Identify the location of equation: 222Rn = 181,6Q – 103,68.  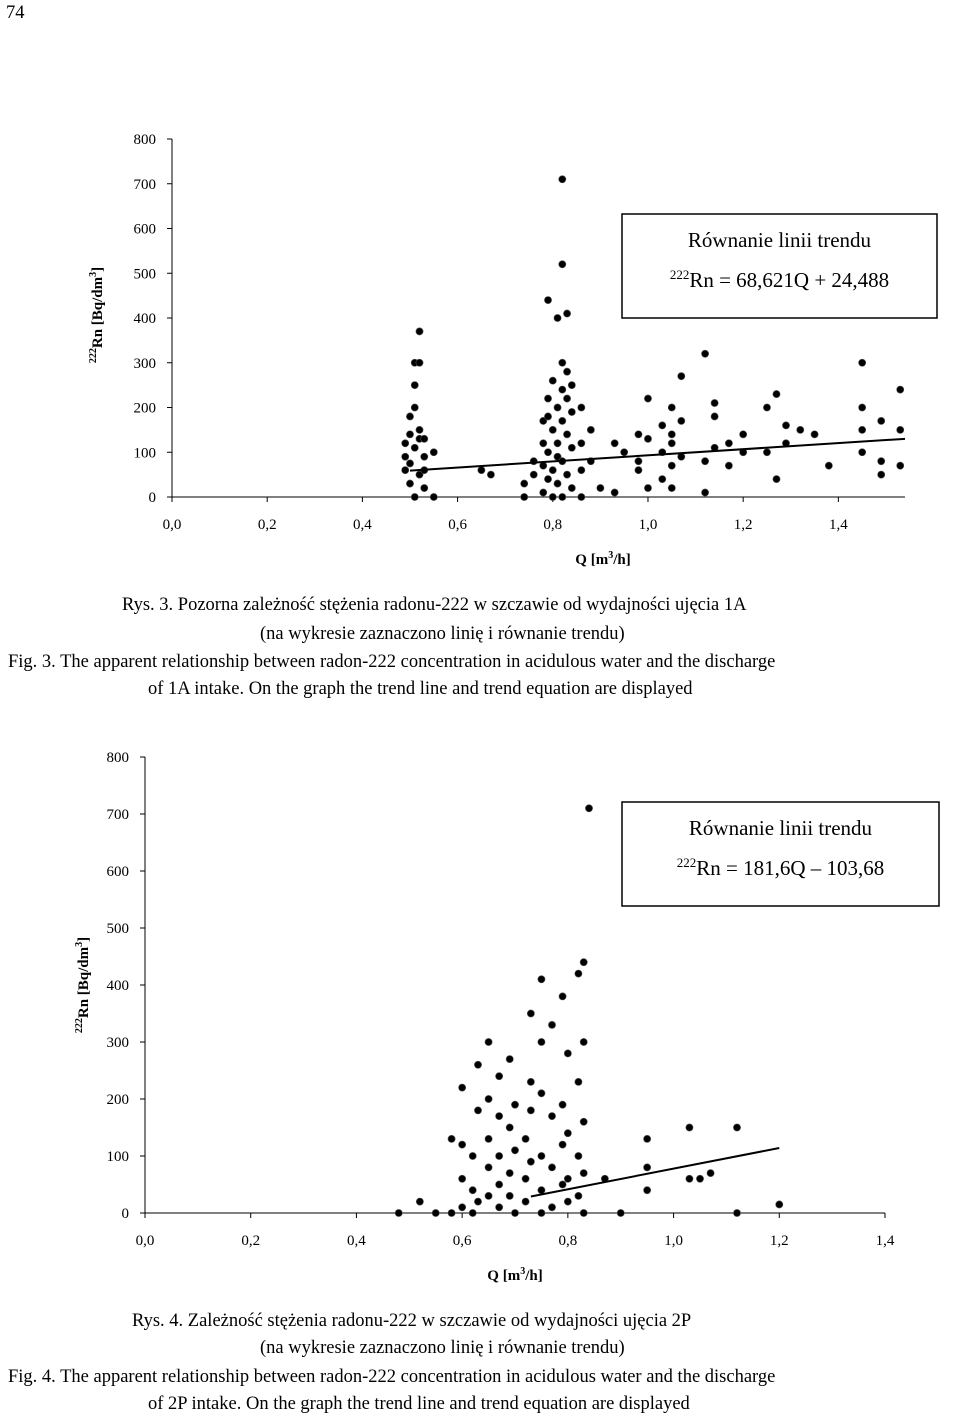
(781, 867).